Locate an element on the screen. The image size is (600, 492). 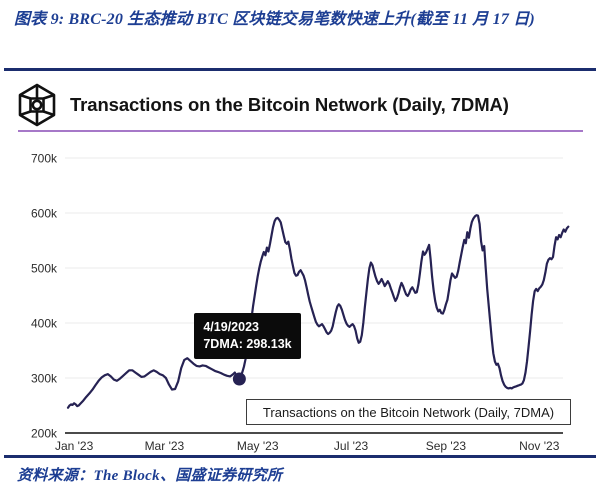
tooltip: 4/19/2023 7DMA: 298.13k is located at coordinates (247, 336).